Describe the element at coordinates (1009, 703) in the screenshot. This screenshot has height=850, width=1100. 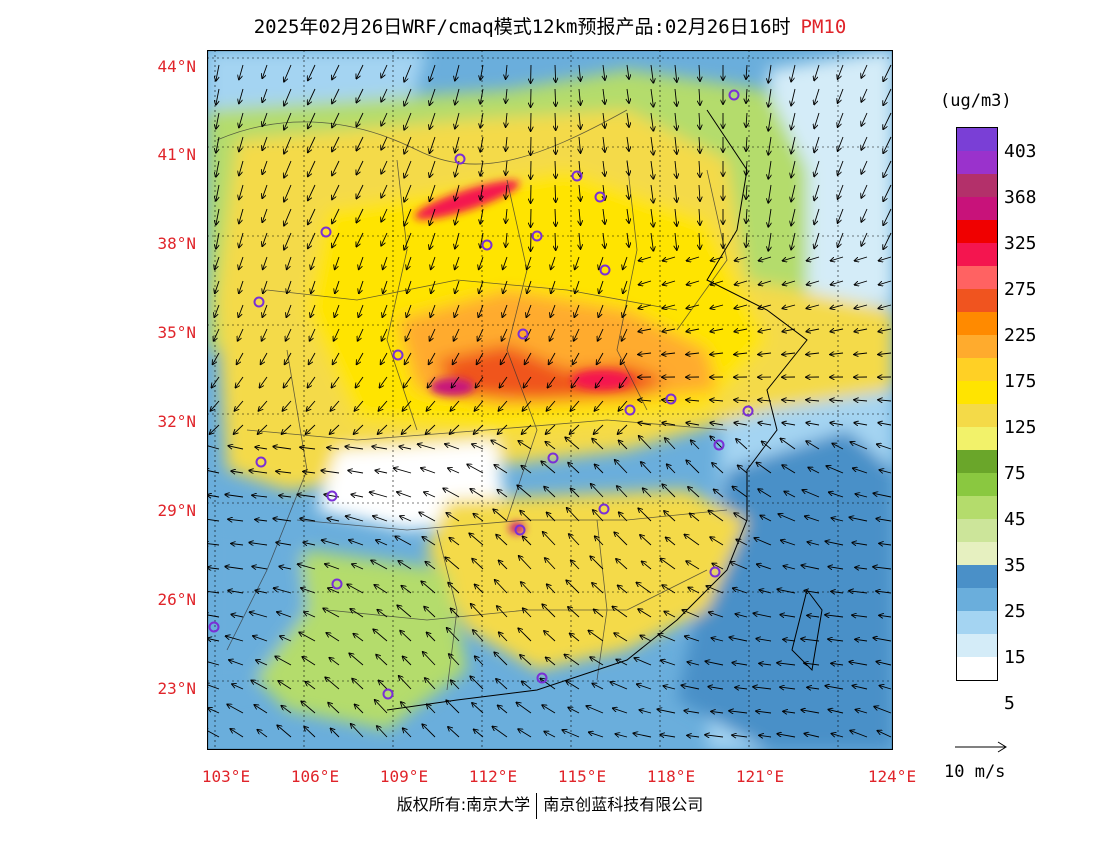
I see `legend-label-5: 5` at that location.